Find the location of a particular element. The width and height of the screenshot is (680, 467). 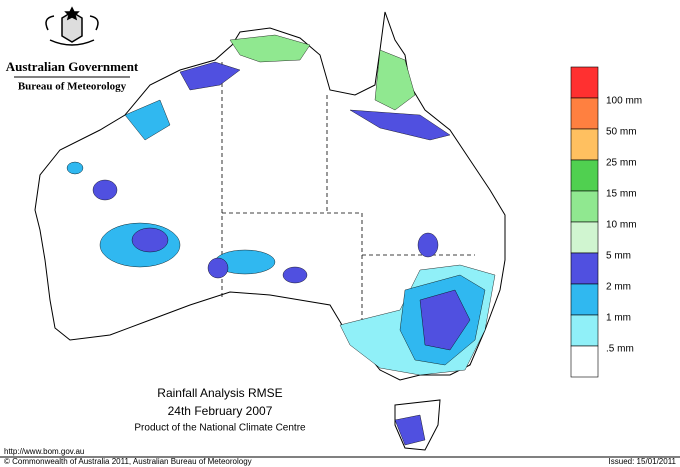

legend-label: 15 mm is located at coordinates (621, 194).